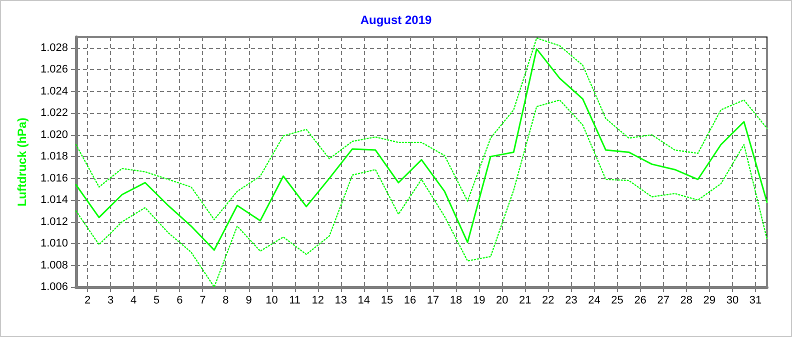  Describe the element at coordinates (54, 70) in the screenshot. I see `y-tick-label: 1.026` at that location.